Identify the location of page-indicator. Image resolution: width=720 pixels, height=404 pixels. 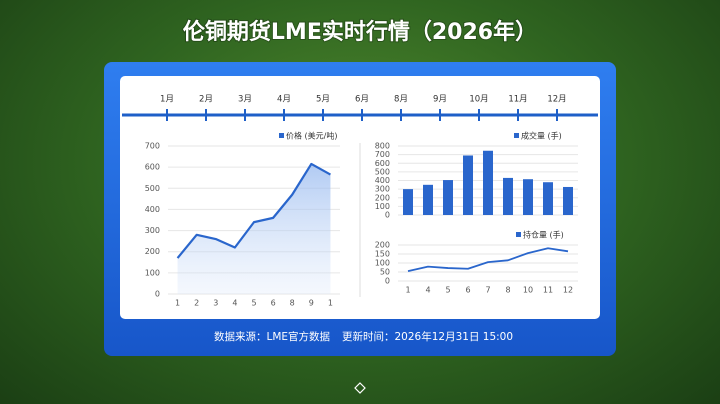
(360, 388).